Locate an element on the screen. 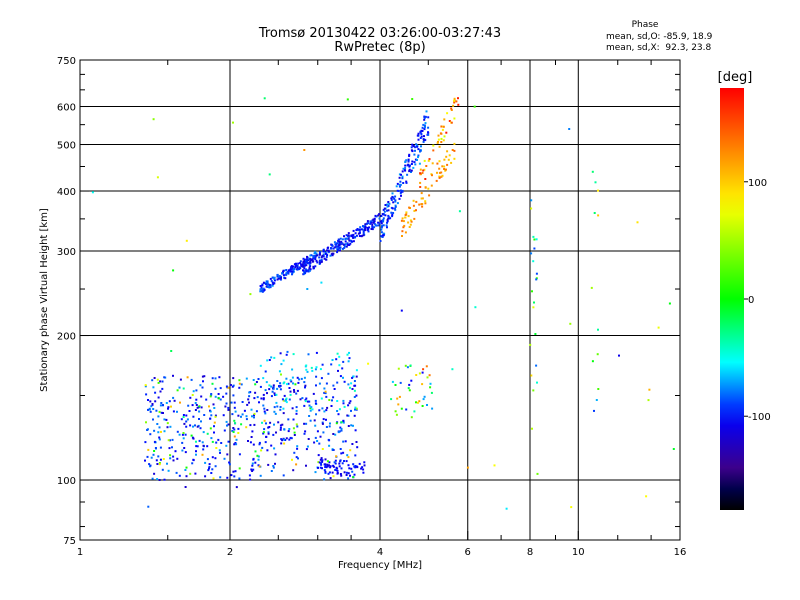 The image size is (800, 600). y-tick-label: 200 is located at coordinates (66, 337).